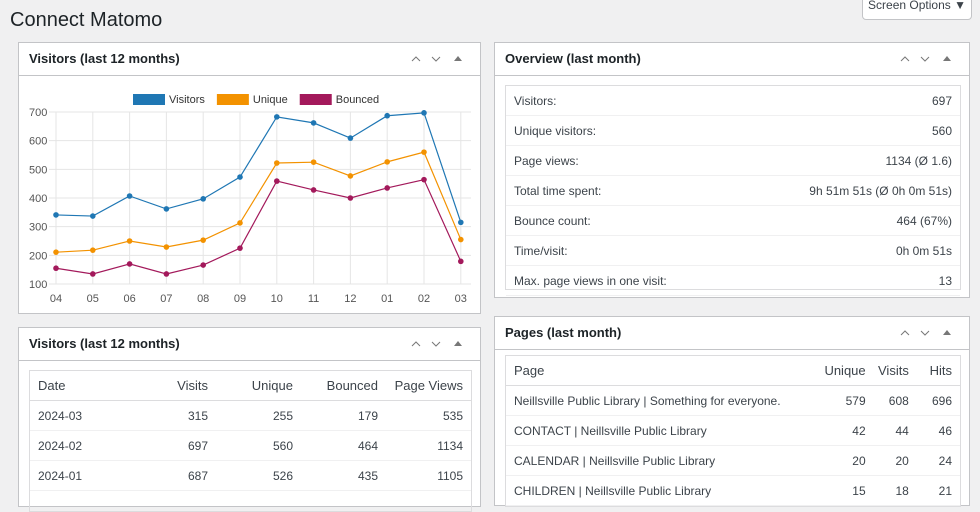 This screenshot has height=512, width=980. I want to click on value: 13, so click(945, 280).